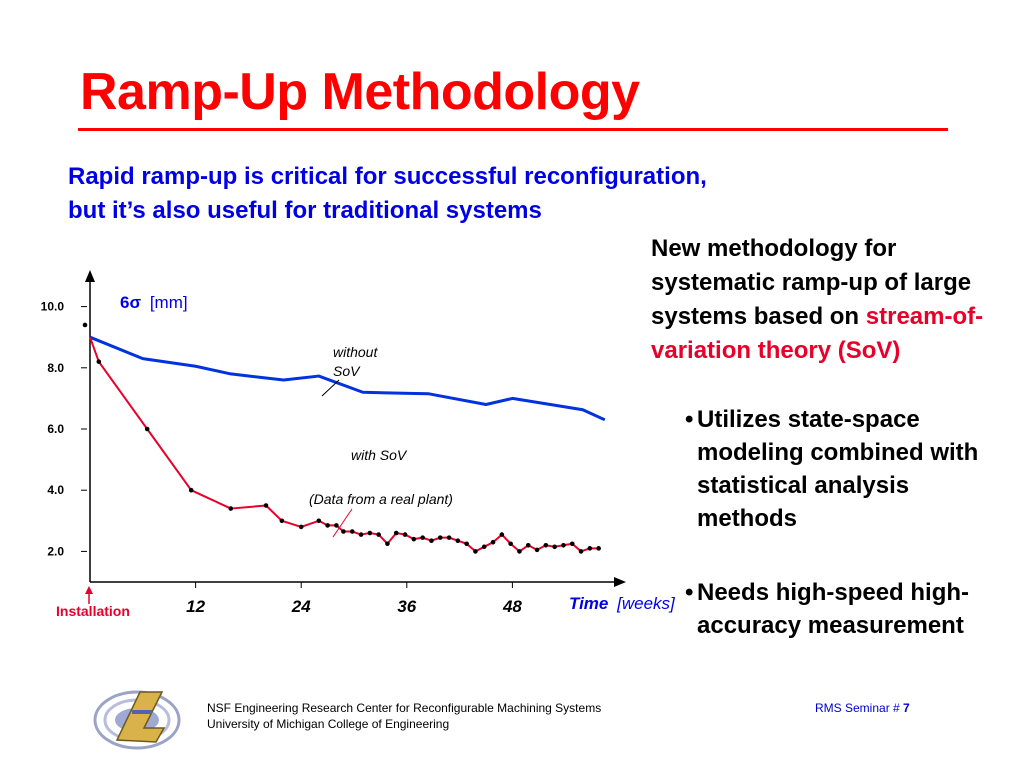  Describe the element at coordinates (90, 276) in the screenshot. I see `y-axis-arrow-icon` at that location.